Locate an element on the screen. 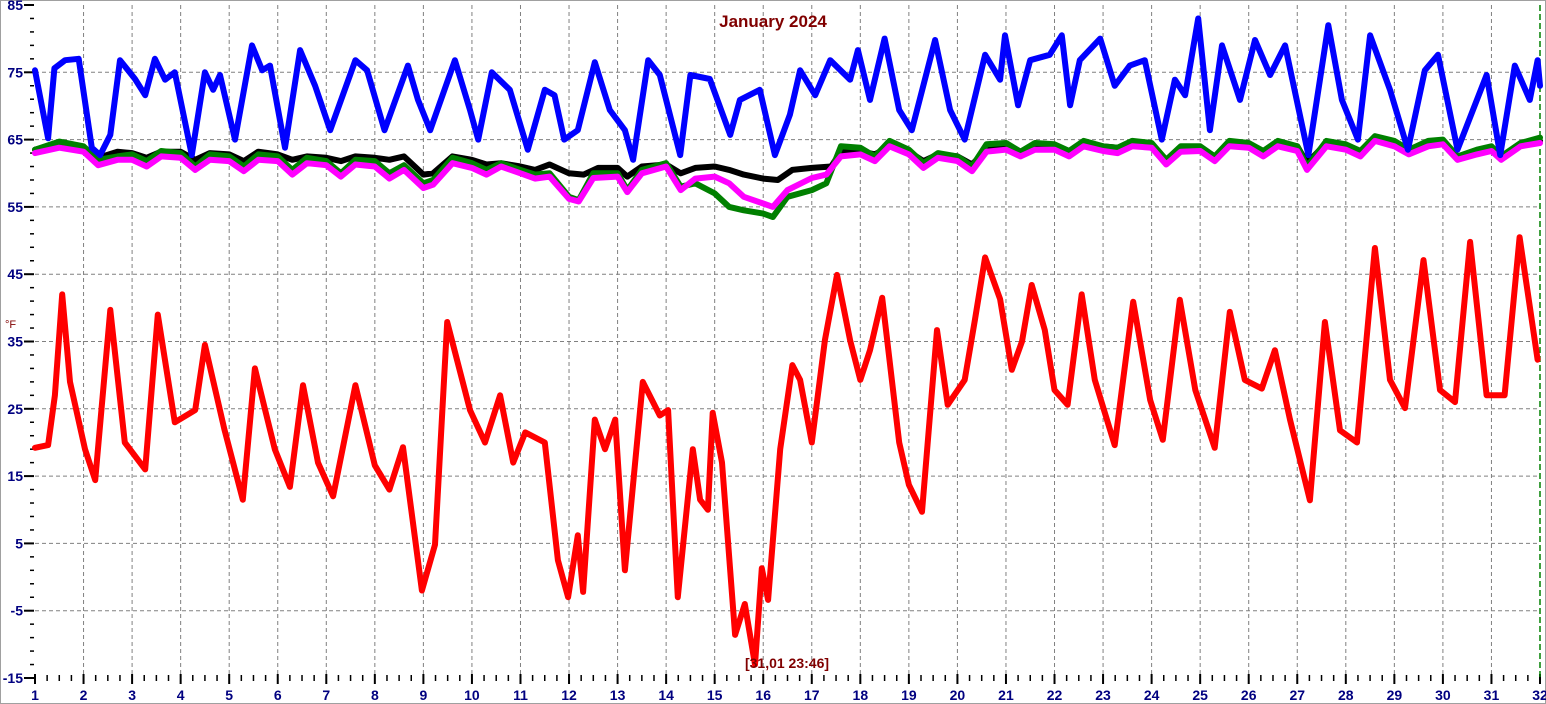 The image size is (1546, 704). x-tick-label: 18 is located at coordinates (861, 695).